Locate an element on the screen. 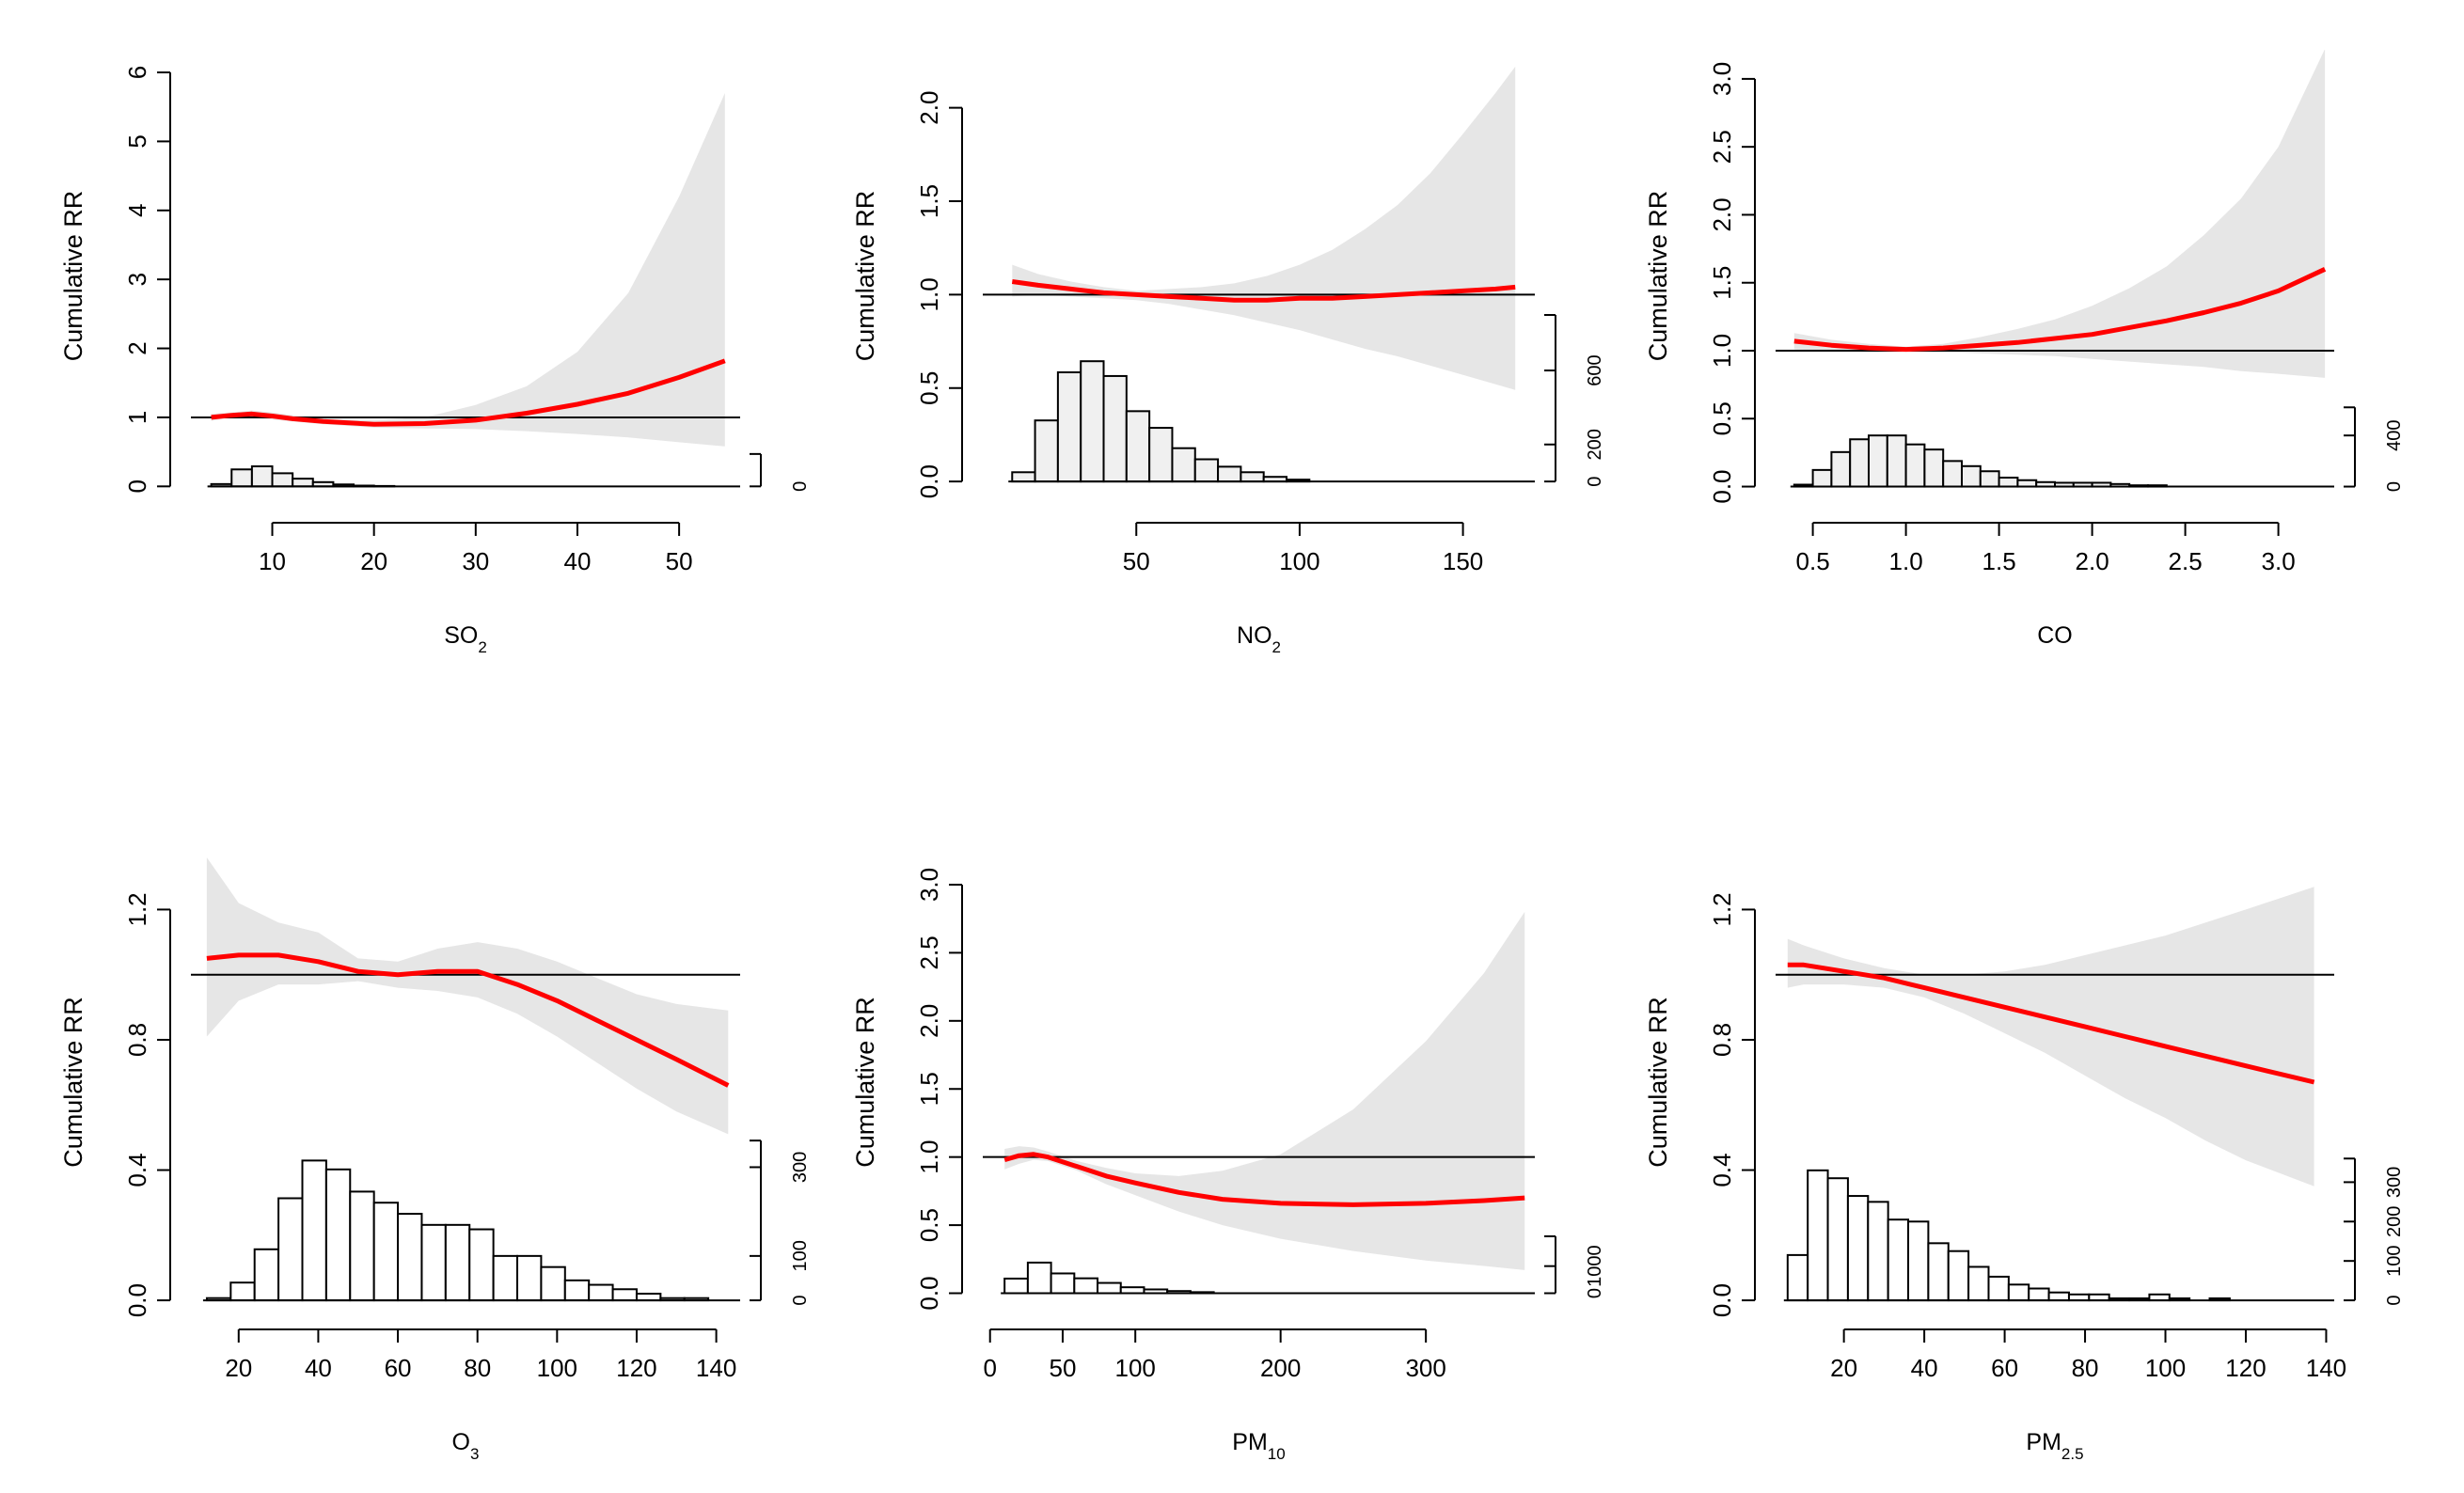 The width and height of the screenshot is (2464, 1493). x-tick-label: 30 is located at coordinates (475, 561).